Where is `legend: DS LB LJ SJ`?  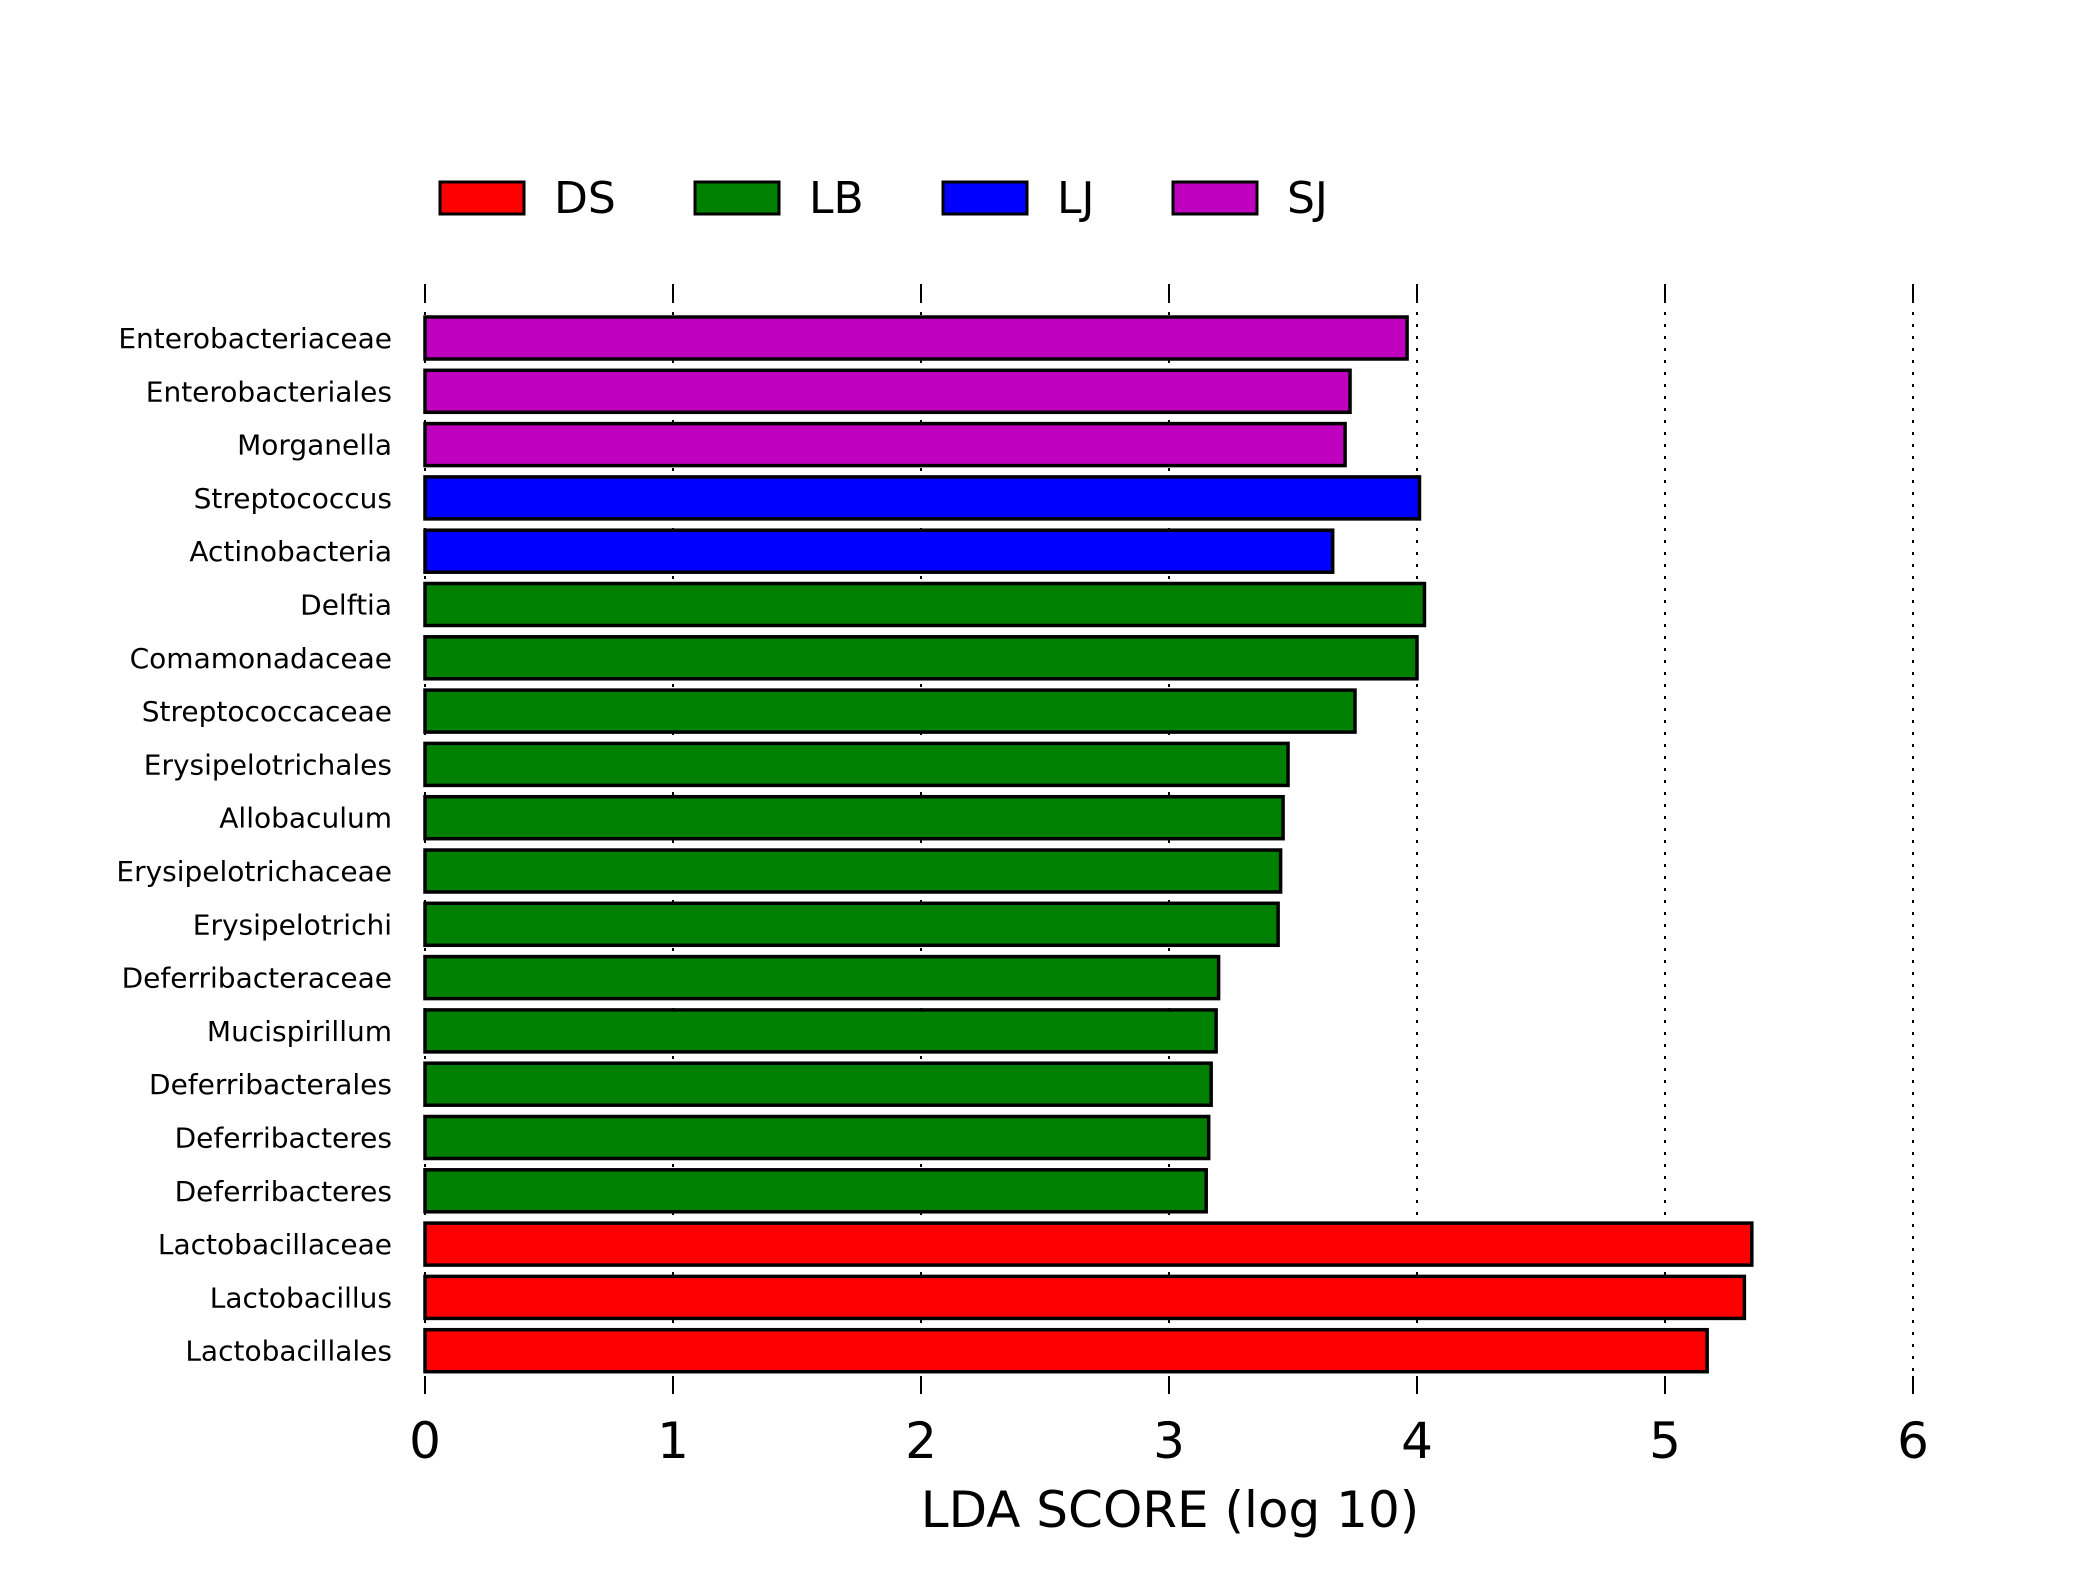 legend: DS LB LJ SJ is located at coordinates (883, 198).